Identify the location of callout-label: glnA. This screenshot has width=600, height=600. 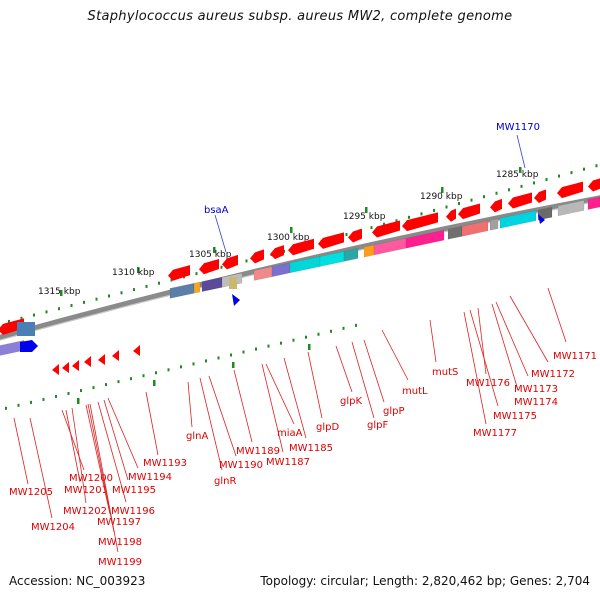
(197, 436).